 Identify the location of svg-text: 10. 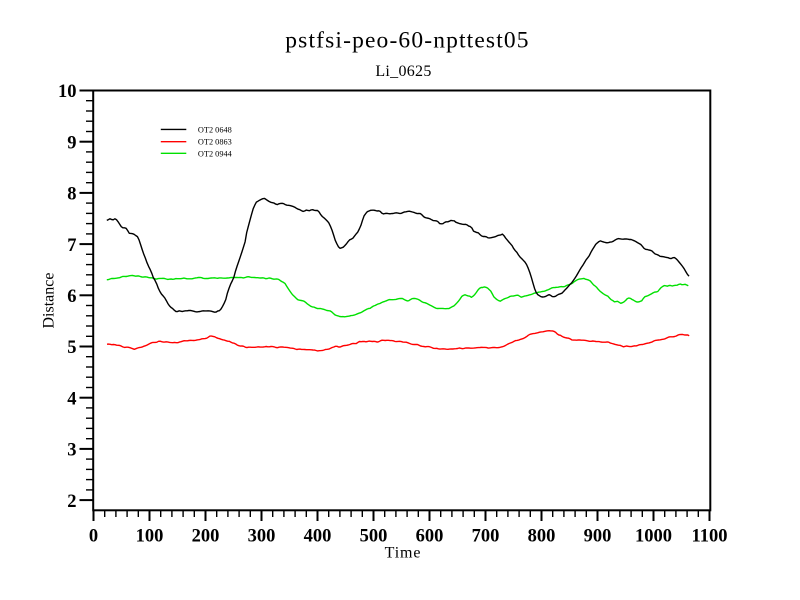
(67, 92).